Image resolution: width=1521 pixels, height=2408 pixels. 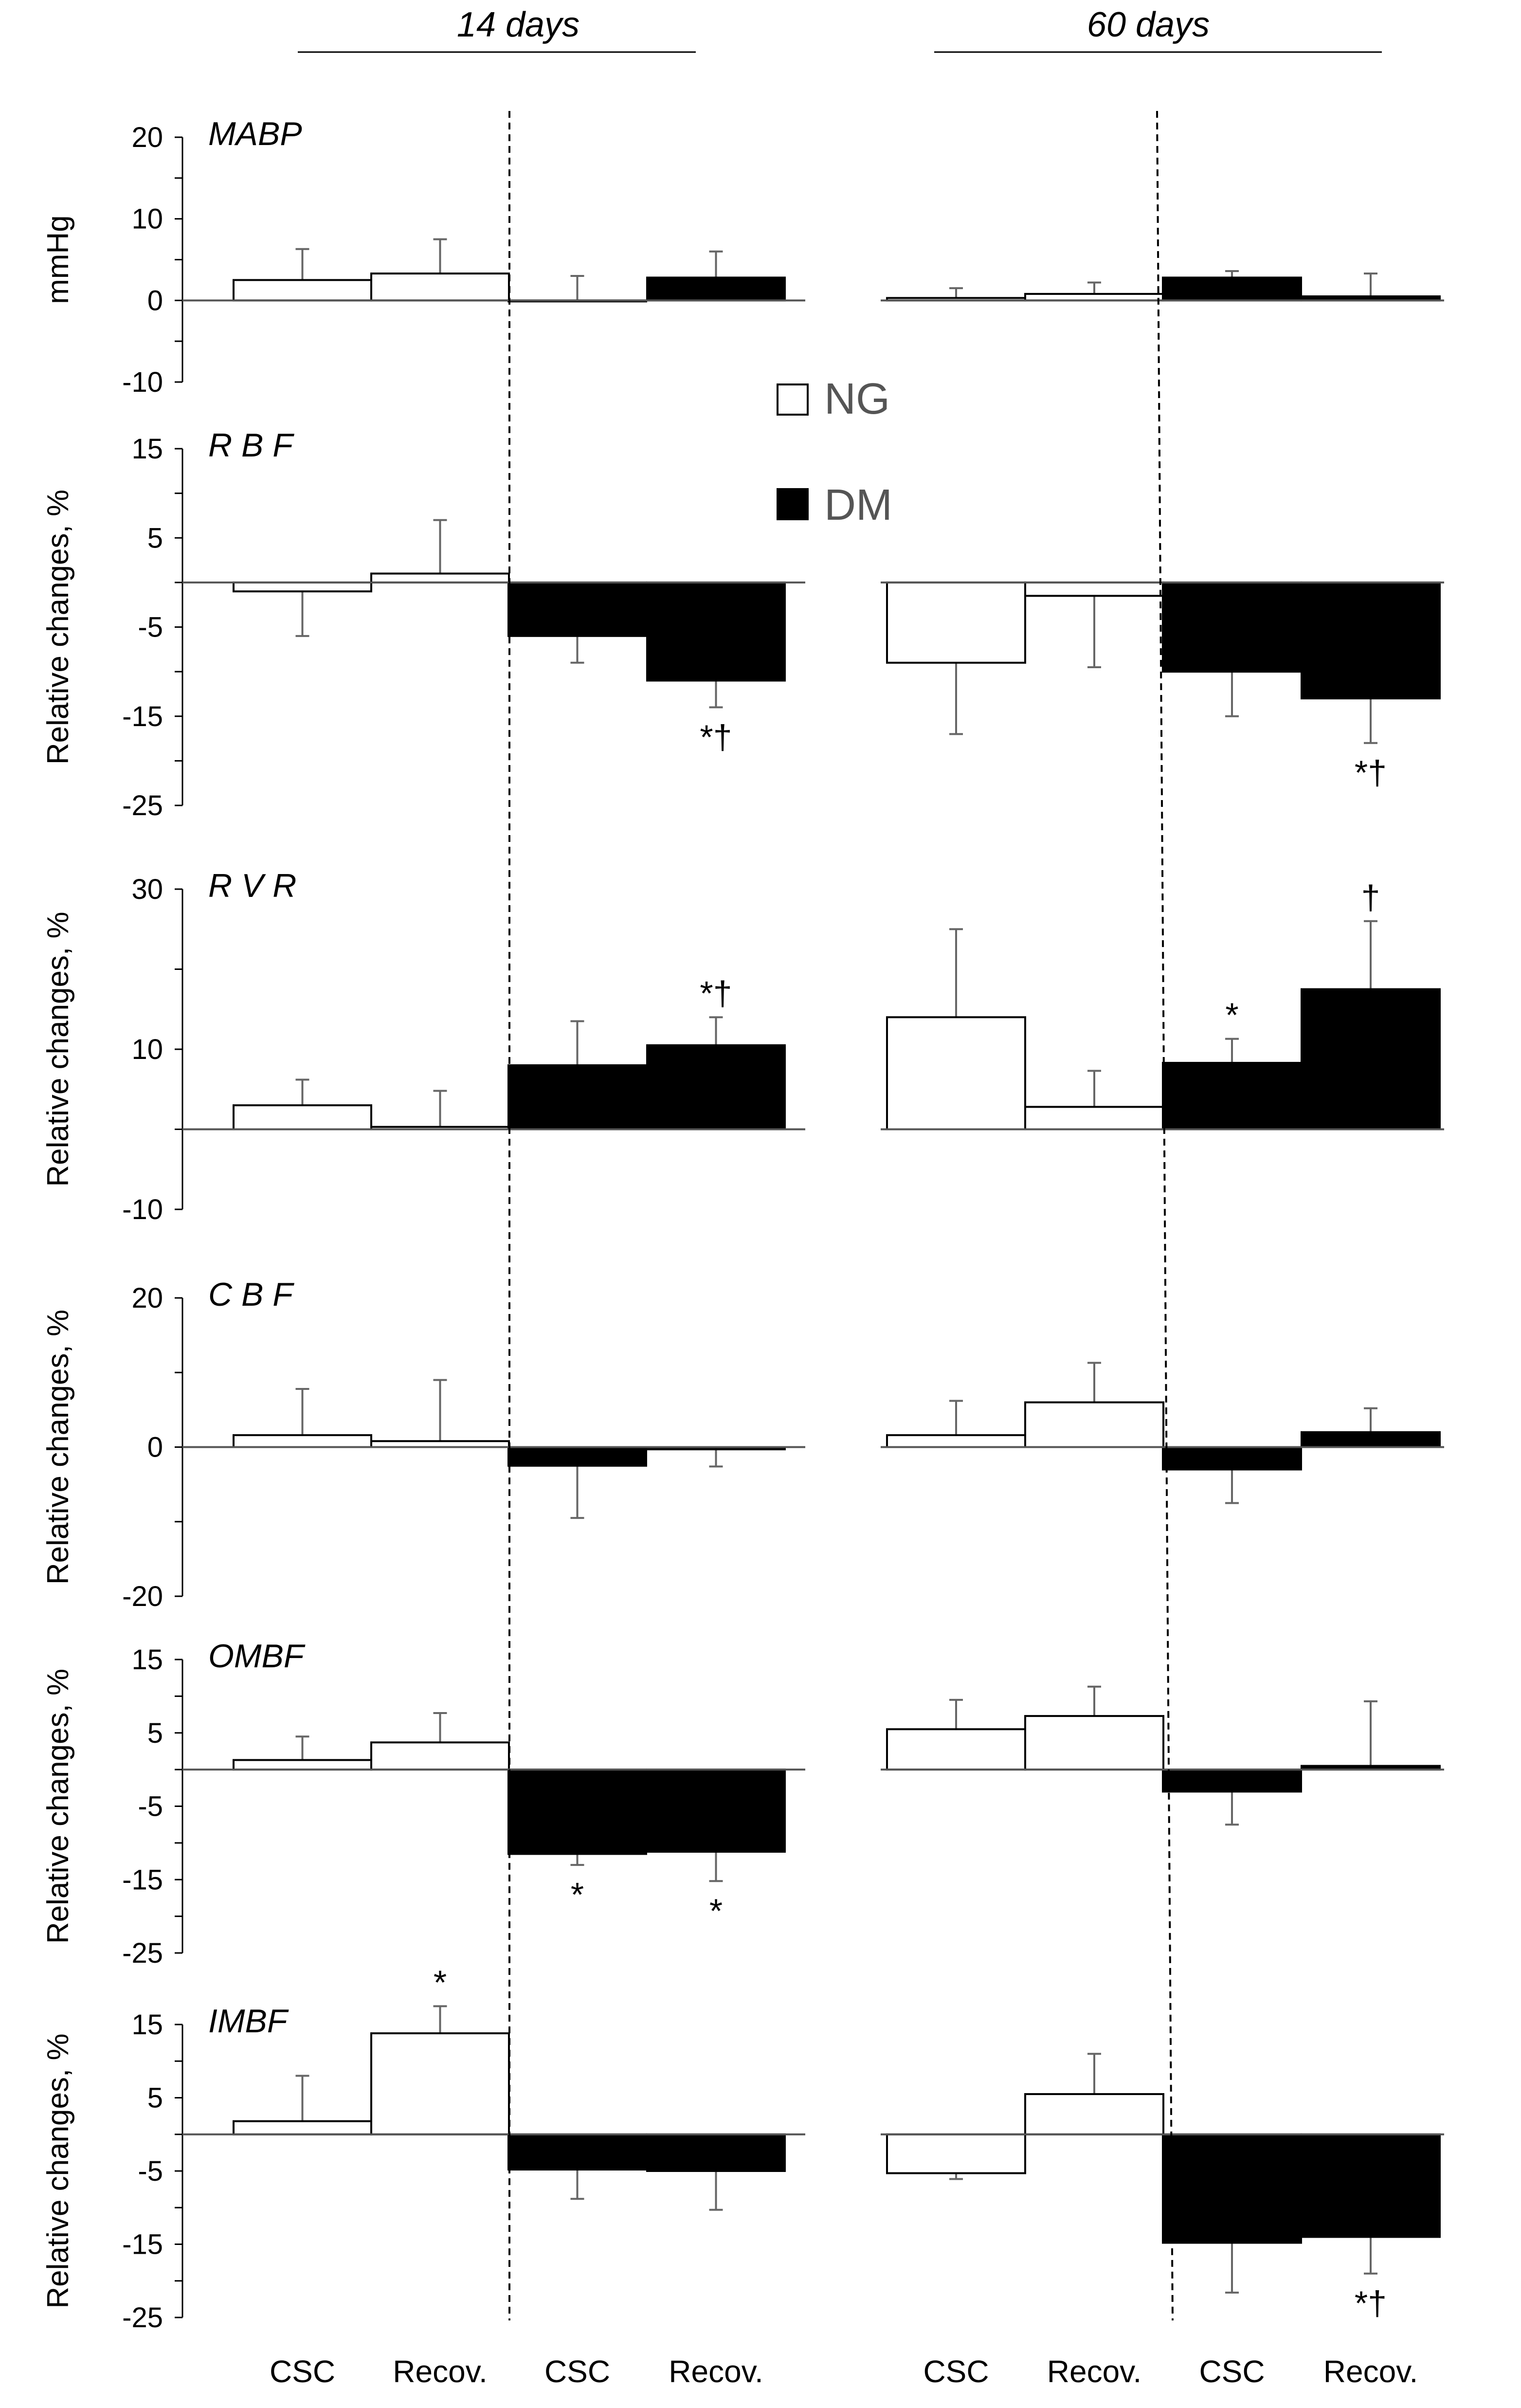 What do you see at coordinates (142, 1596) in the screenshot?
I see `y-tick-label: -20` at bounding box center [142, 1596].